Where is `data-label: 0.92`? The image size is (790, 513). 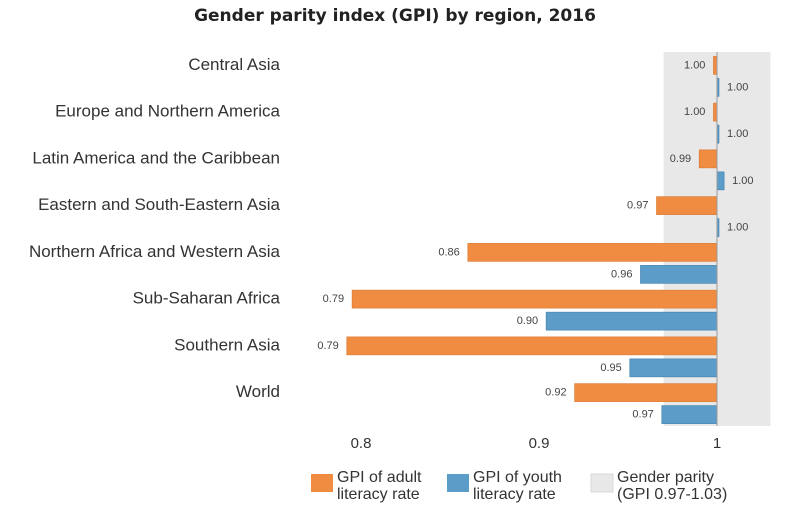
data-label: 0.92 is located at coordinates (555, 393).